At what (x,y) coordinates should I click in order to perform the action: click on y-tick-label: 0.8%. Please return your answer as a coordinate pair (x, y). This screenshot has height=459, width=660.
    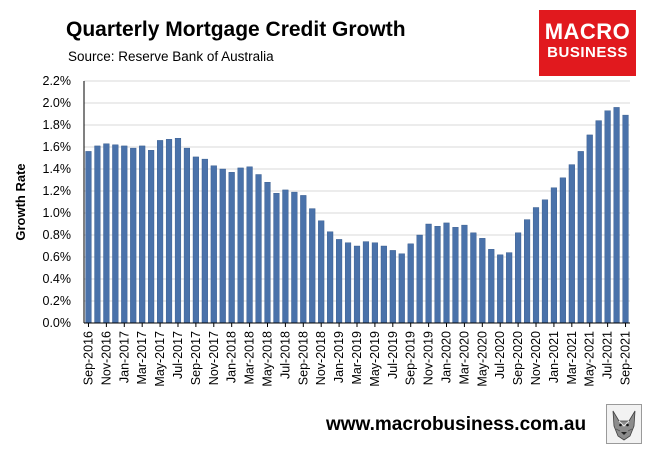
    Looking at the image, I should click on (57, 235).